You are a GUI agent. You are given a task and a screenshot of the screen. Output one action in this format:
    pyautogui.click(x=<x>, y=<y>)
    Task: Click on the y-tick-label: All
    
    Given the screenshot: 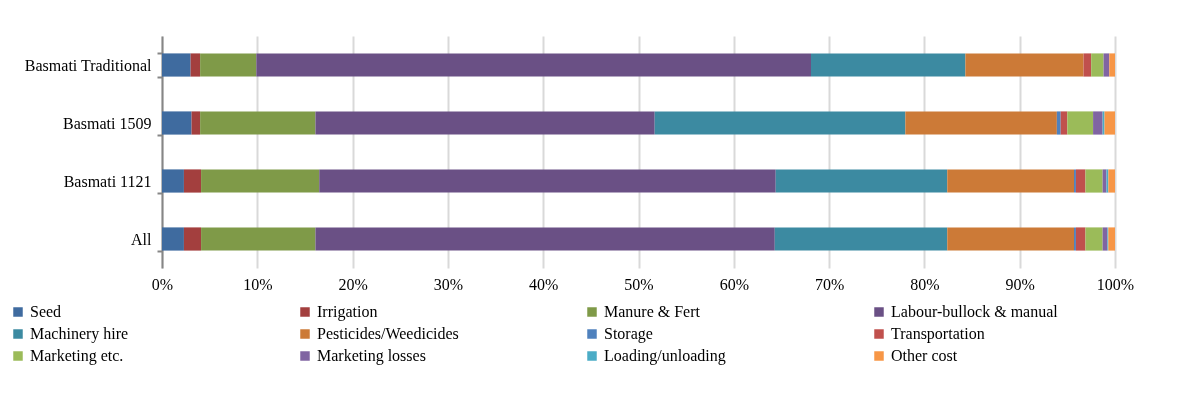 What is the action you would take?
    pyautogui.click(x=142, y=239)
    